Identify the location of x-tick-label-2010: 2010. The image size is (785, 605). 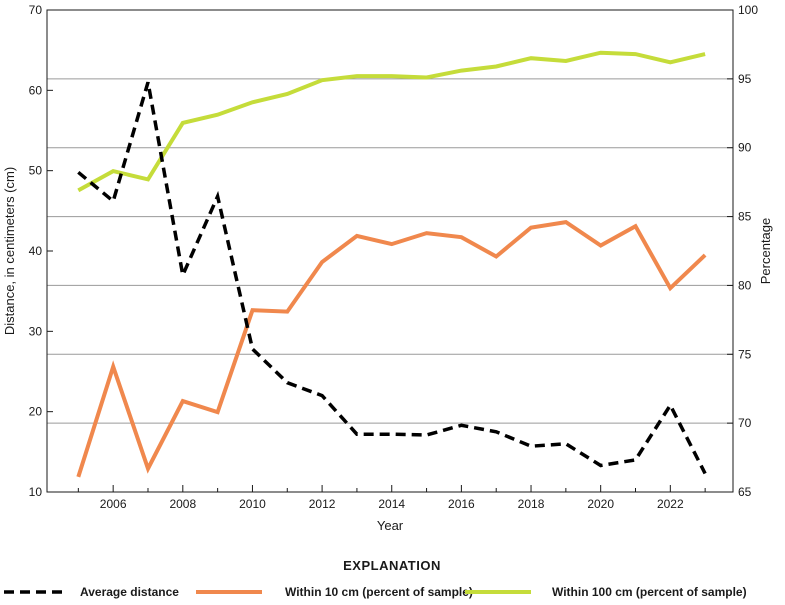
(252, 504).